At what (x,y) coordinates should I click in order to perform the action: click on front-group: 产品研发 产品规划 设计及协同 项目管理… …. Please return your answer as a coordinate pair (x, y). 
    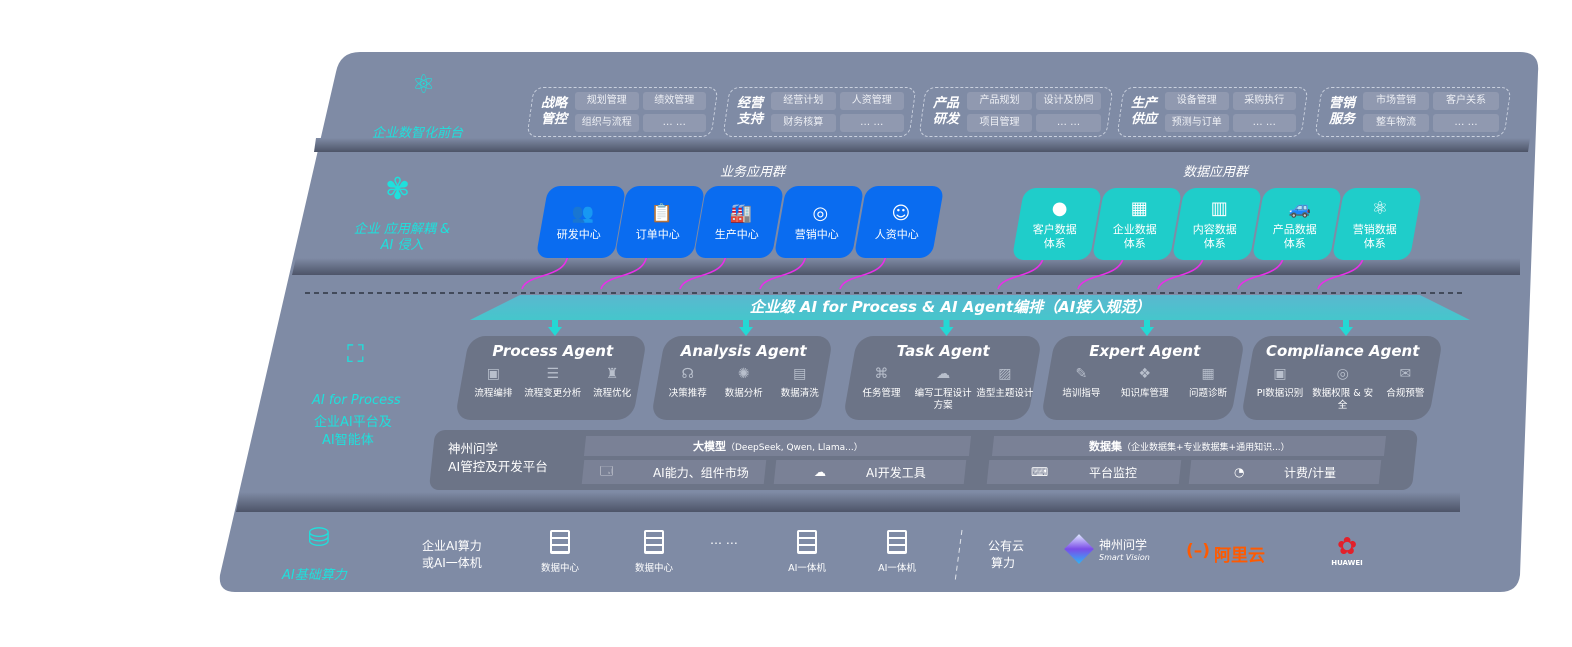
    Looking at the image, I should click on (1016, 112).